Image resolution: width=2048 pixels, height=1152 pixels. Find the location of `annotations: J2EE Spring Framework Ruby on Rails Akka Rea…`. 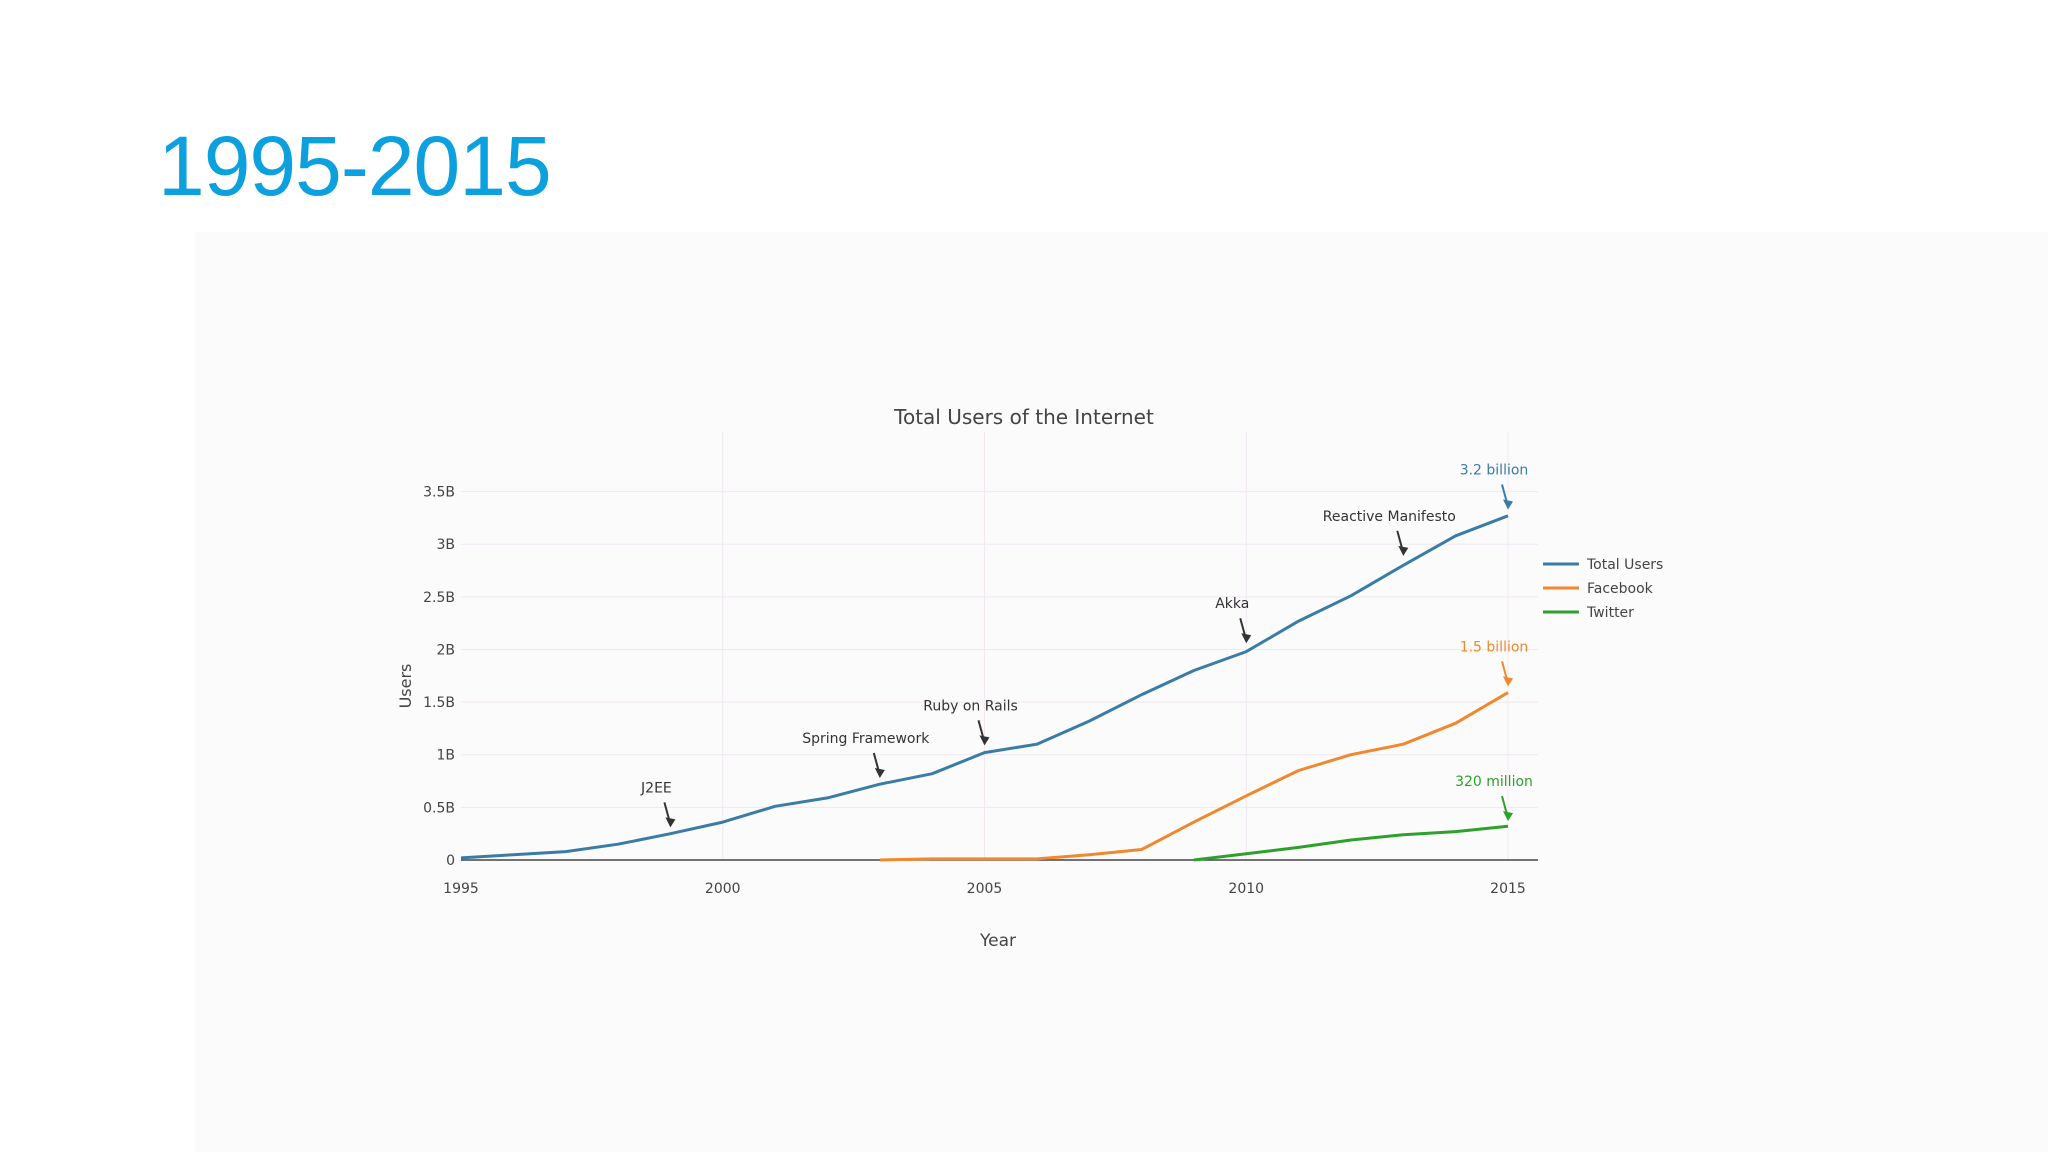

annotations: J2EE Spring Framework Ruby on Rails Akka Rea… is located at coordinates (1086, 645).